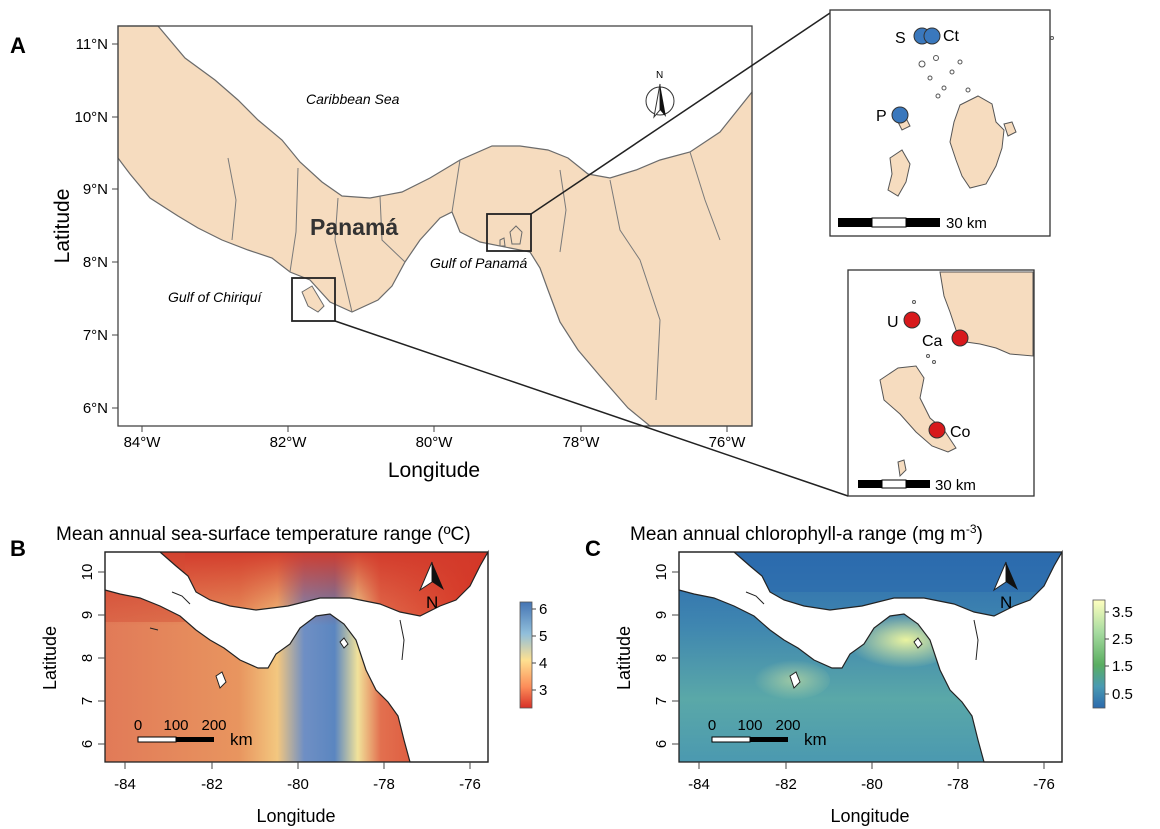 The image size is (1160, 829). I want to click on svg-text: 3, so click(543, 690).